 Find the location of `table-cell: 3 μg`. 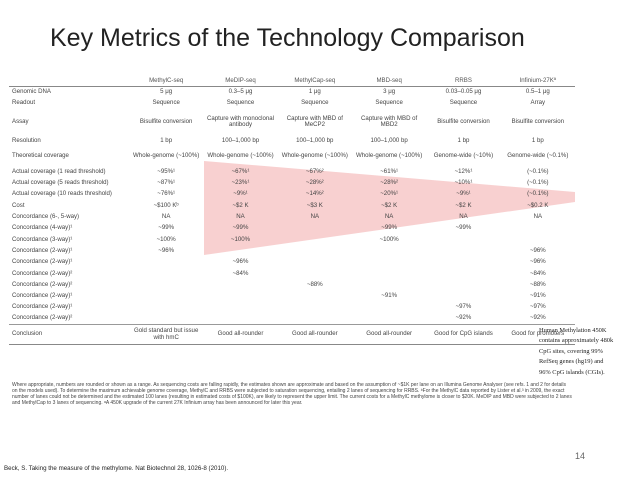

table-cell: 3 μg is located at coordinates (389, 92).